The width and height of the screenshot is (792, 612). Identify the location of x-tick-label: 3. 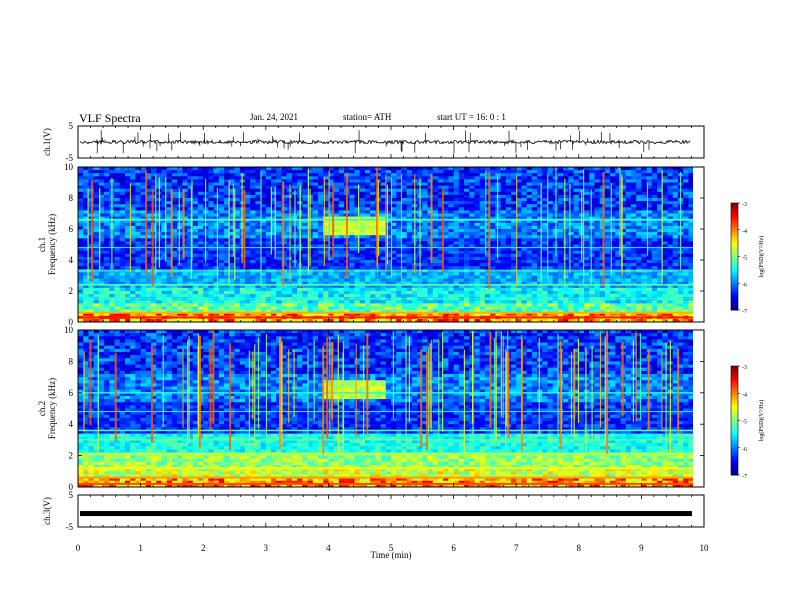
(266, 548).